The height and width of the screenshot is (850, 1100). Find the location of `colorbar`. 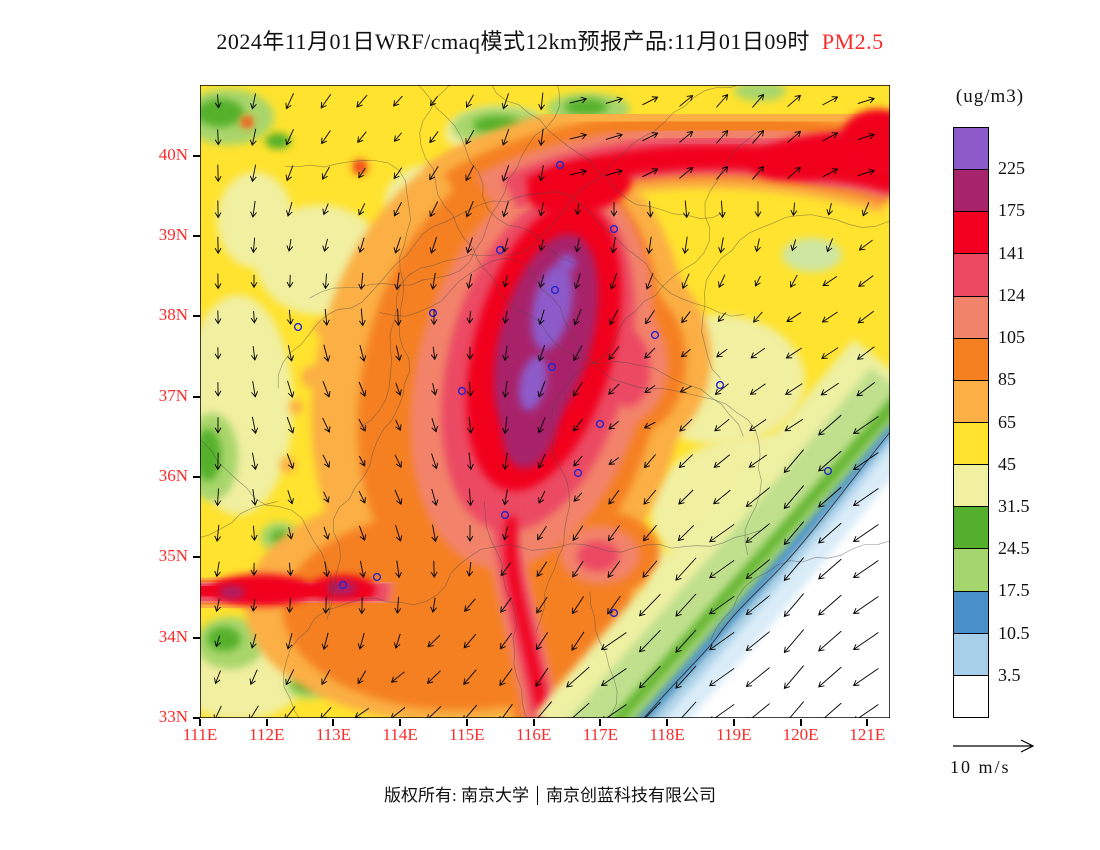

colorbar is located at coordinates (971, 422).